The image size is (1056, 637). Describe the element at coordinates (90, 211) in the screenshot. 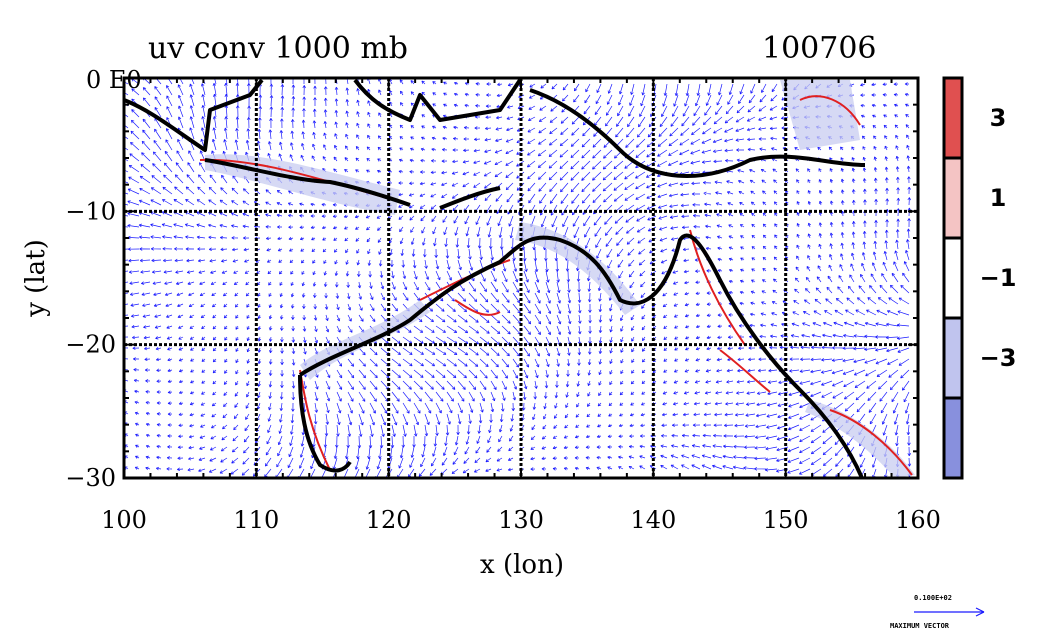

I see `y-tick-label: −10` at that location.